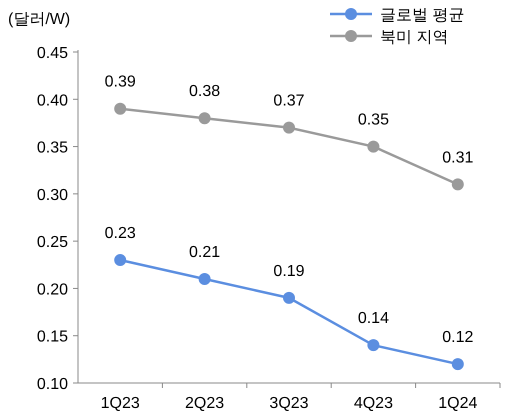 The image size is (505, 416). I want to click on legend-label: 글로벌 평균, so click(422, 15).